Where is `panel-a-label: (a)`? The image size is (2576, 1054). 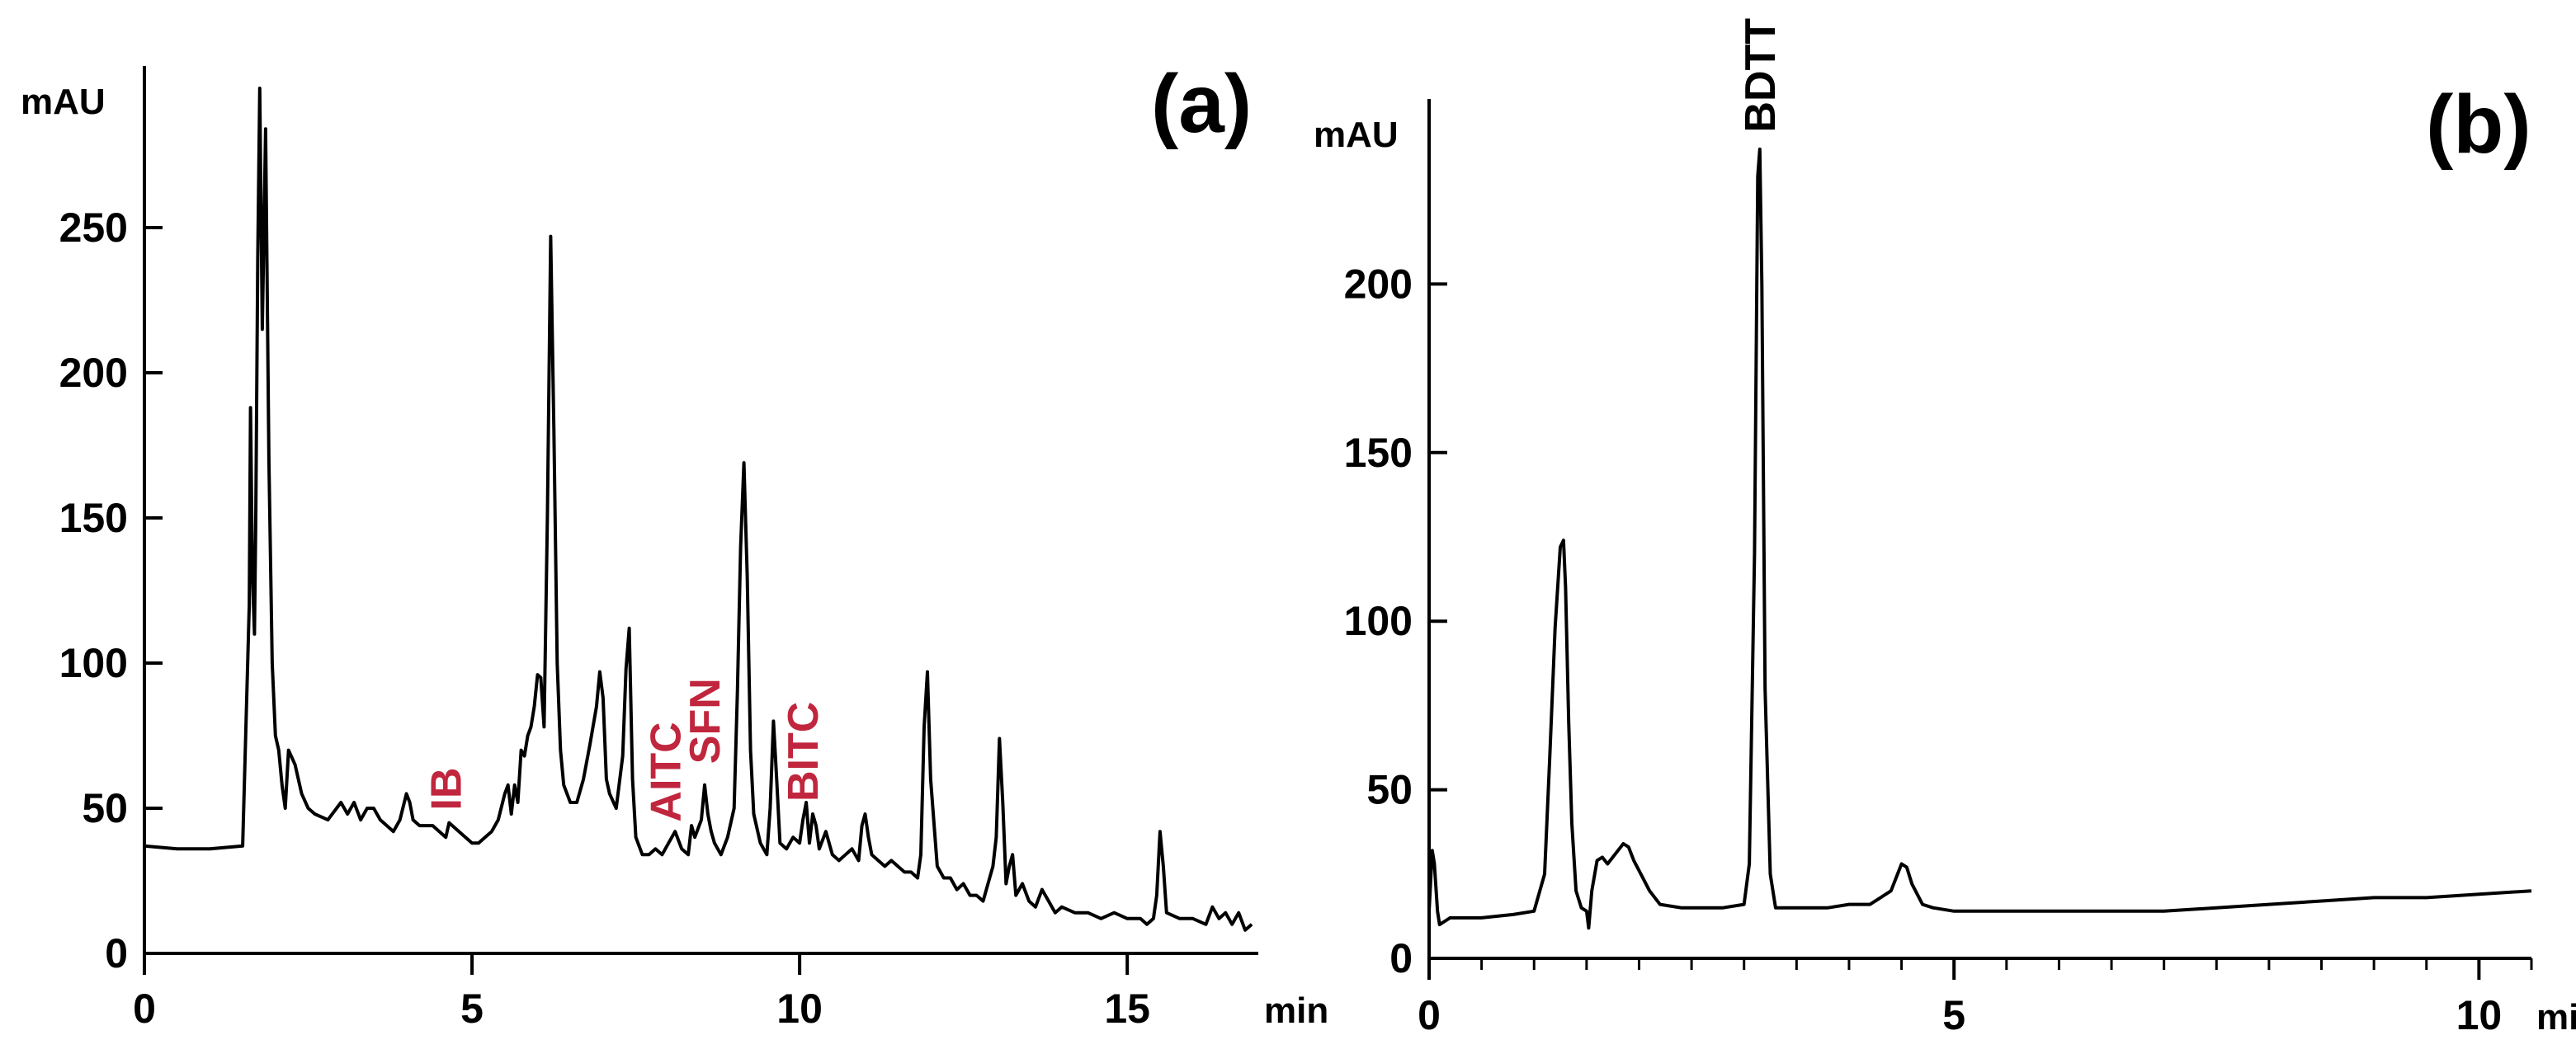 panel-a-label: (a) is located at coordinates (1201, 104).